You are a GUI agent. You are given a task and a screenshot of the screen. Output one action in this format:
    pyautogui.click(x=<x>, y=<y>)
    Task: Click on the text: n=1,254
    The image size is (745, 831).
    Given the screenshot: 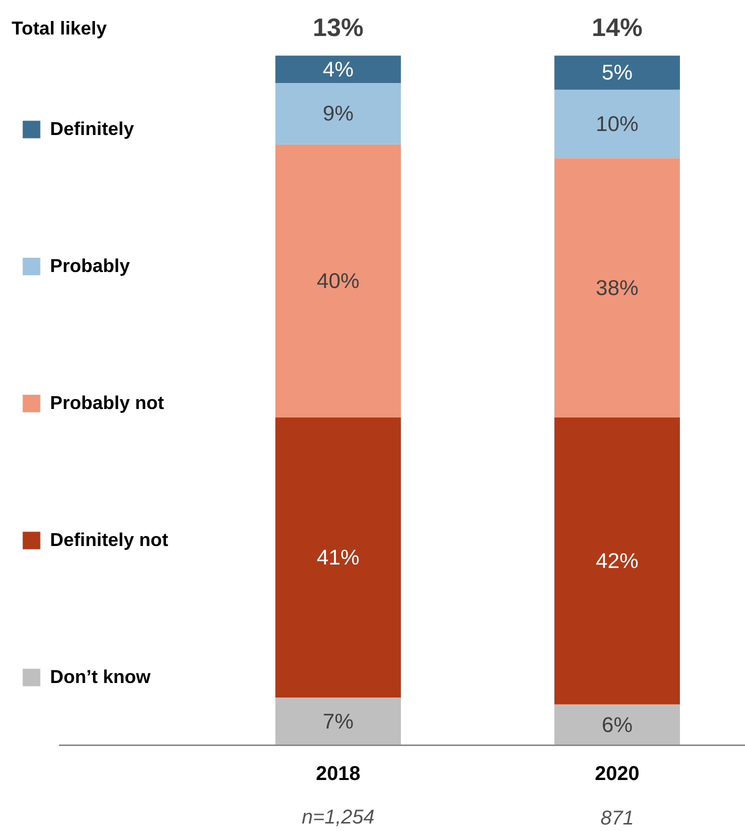 What is the action you would take?
    pyautogui.click(x=338, y=817)
    